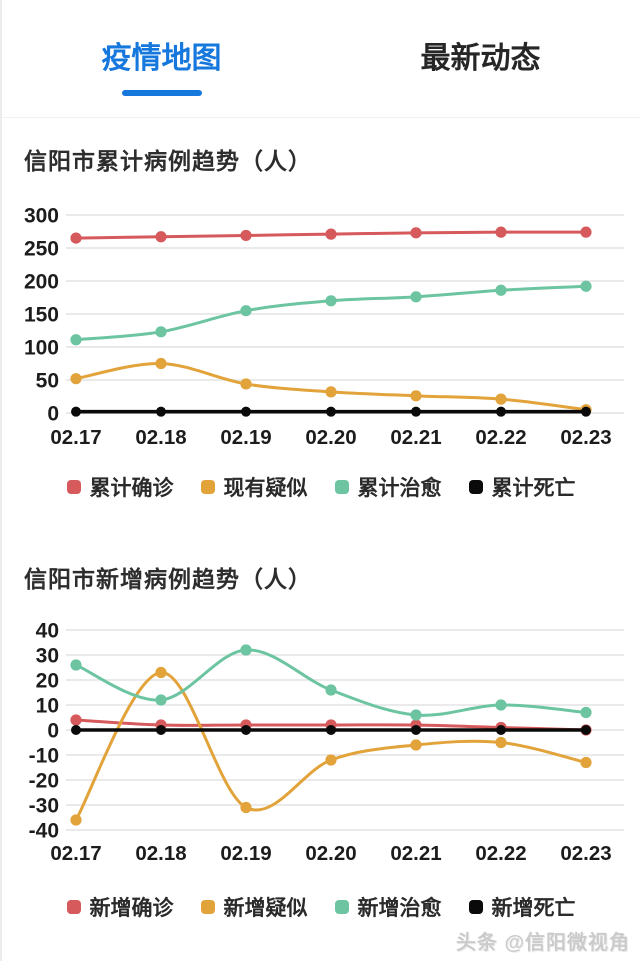  What do you see at coordinates (41, 282) in the screenshot?
I see `y-axis-tick-label: 200` at bounding box center [41, 282].